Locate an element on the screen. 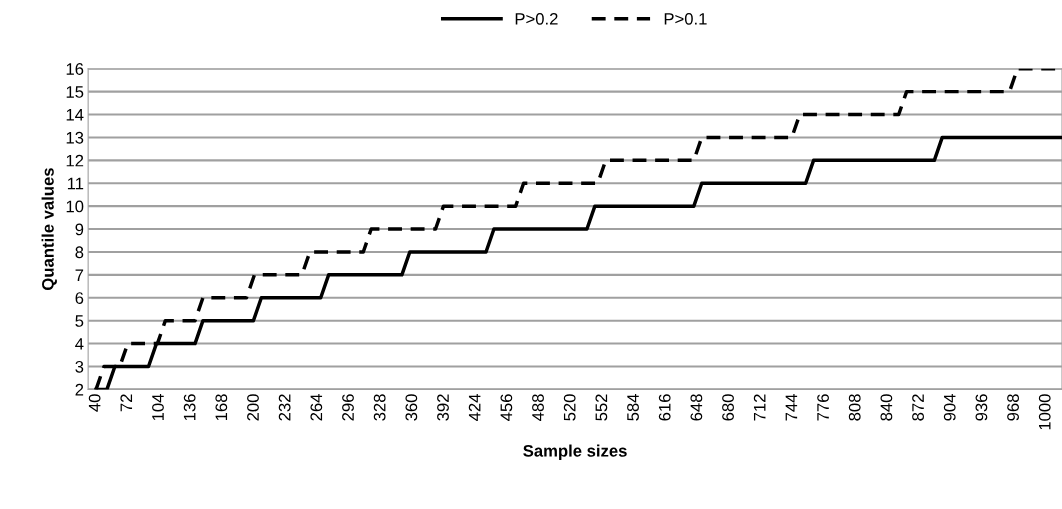  y-tick-label: 10 is located at coordinates (75, 206).